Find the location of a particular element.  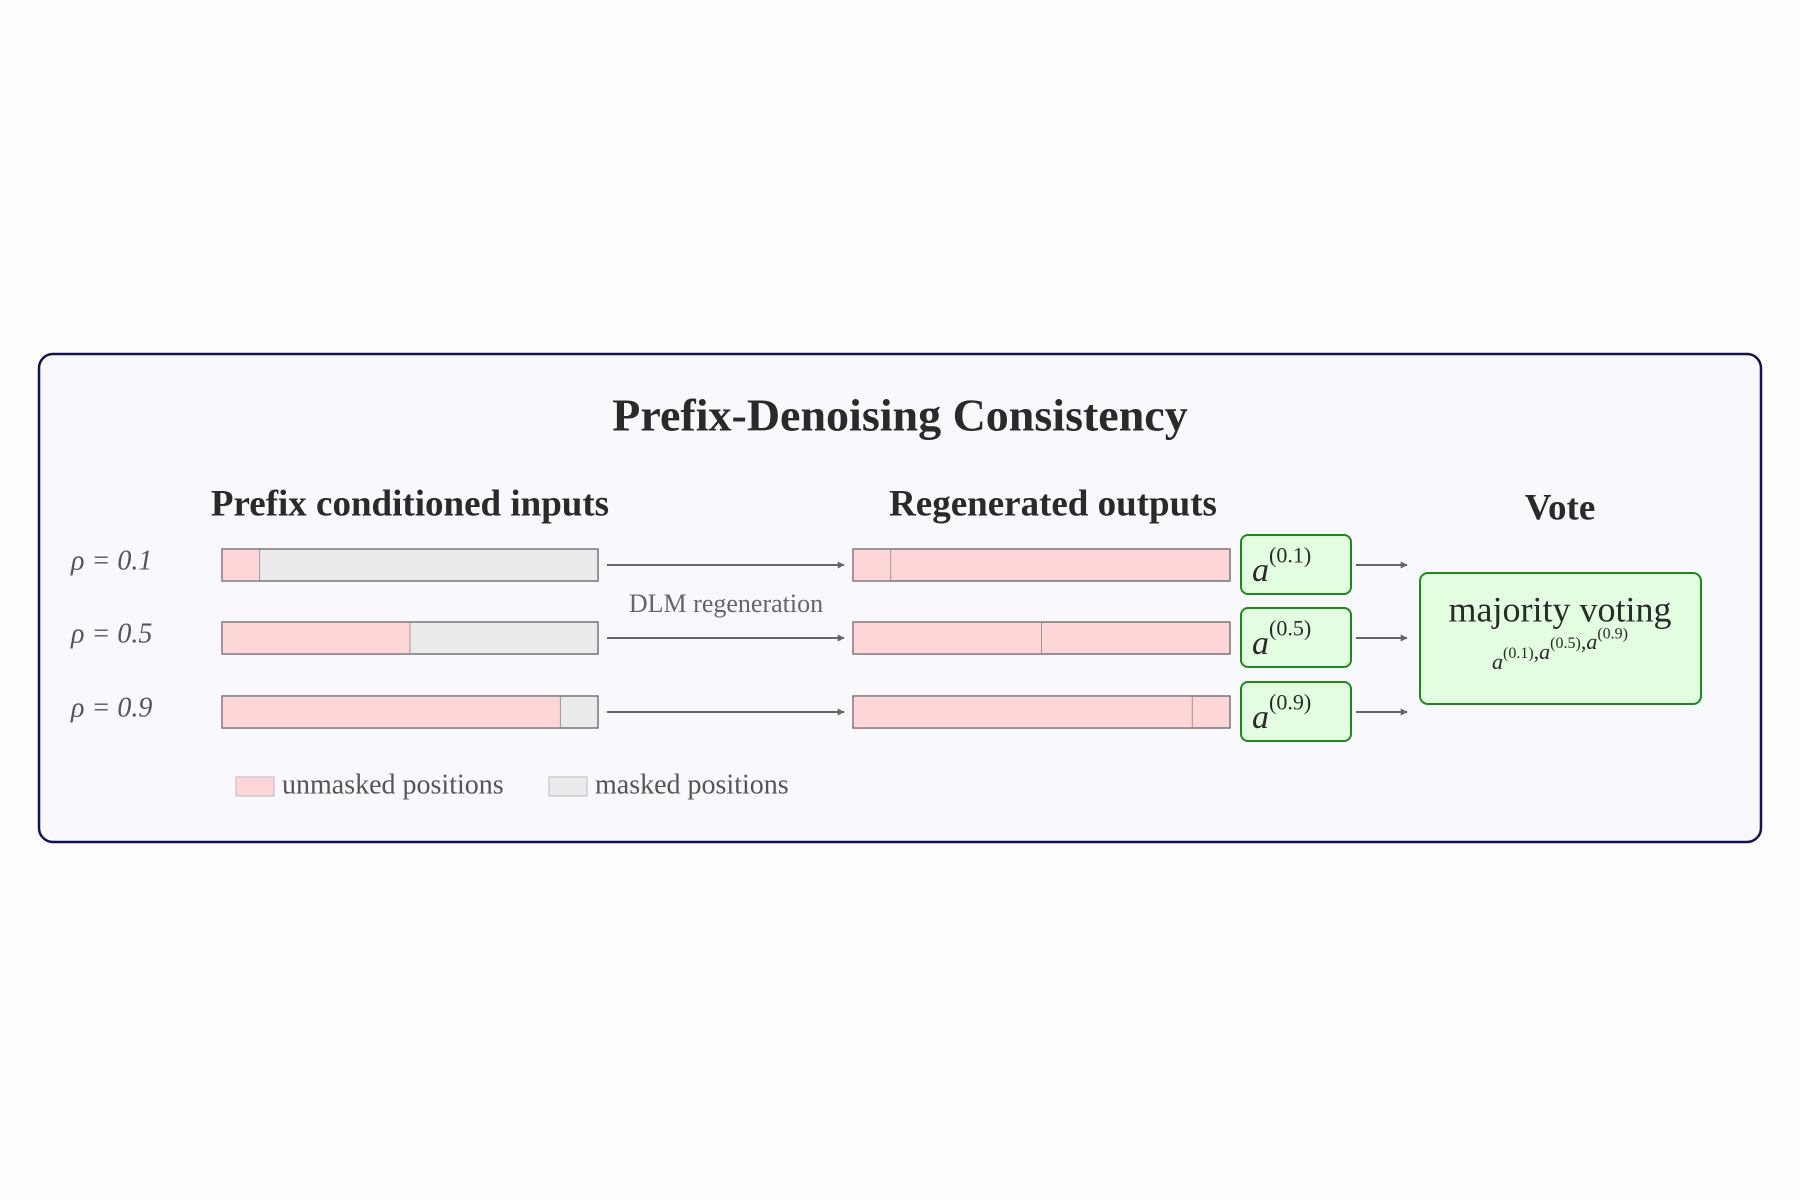

vote-box is located at coordinates (1560, 638).